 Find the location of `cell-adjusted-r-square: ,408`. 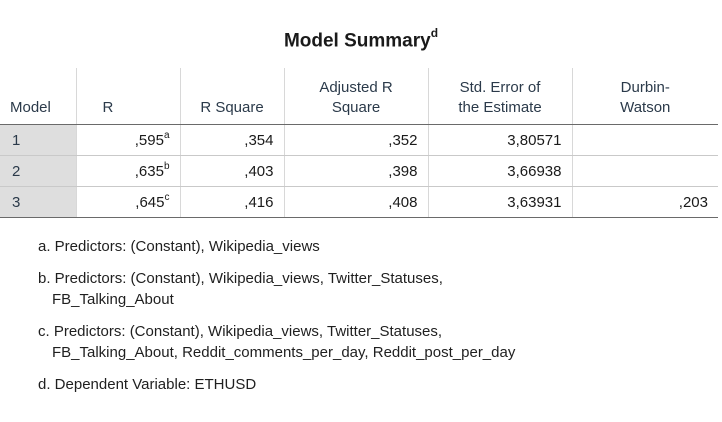

cell-adjusted-r-square: ,408 is located at coordinates (355, 202).